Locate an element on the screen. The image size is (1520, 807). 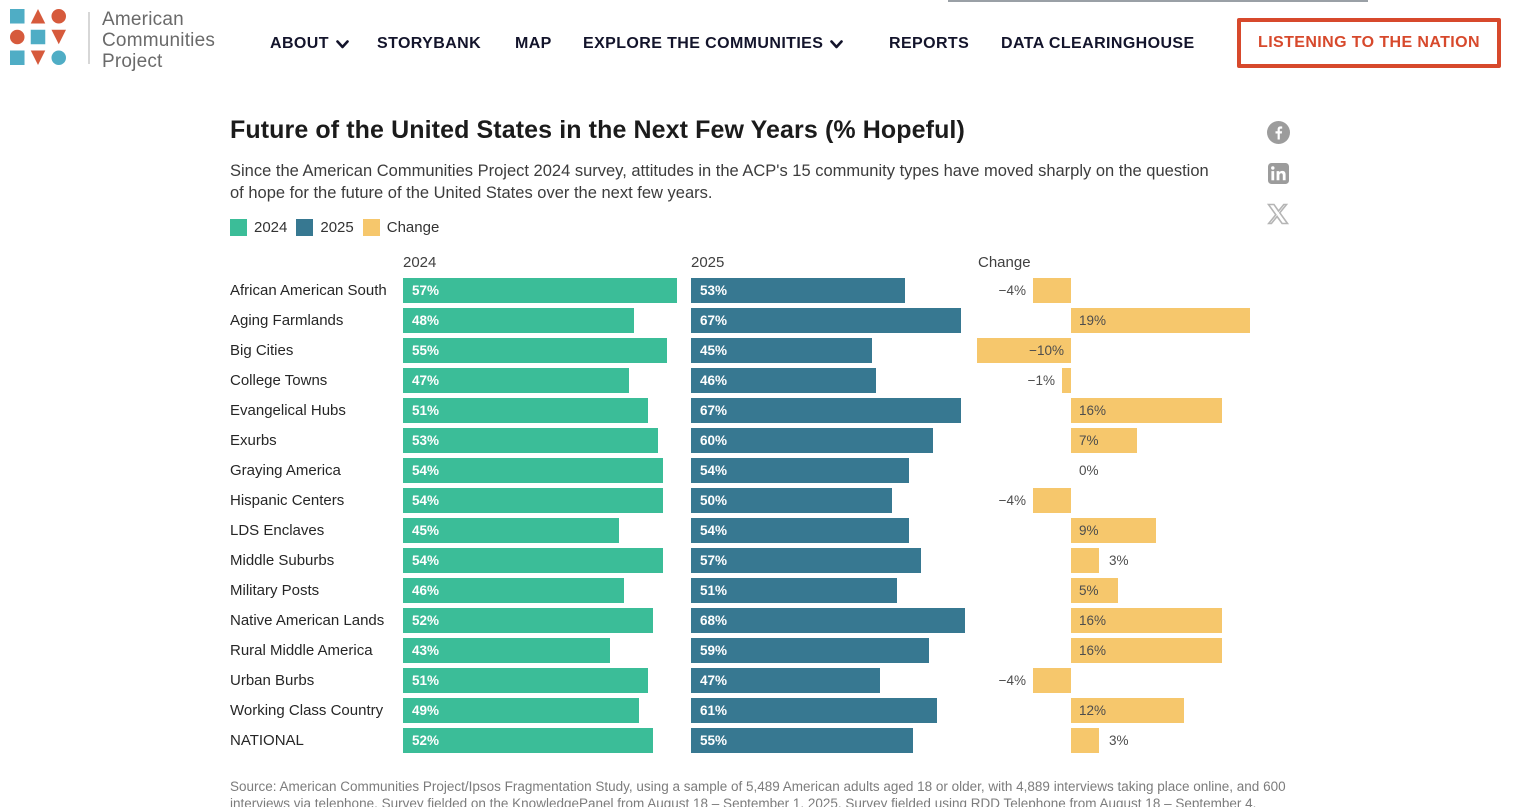
row-label: LDS Enclaves is located at coordinates (277, 530).